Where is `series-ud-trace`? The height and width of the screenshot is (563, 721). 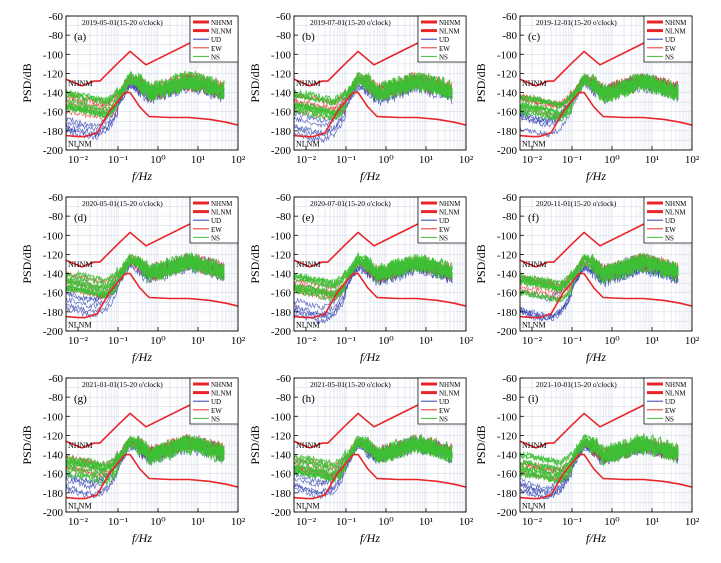 series-ud-trace is located at coordinates (373, 293).